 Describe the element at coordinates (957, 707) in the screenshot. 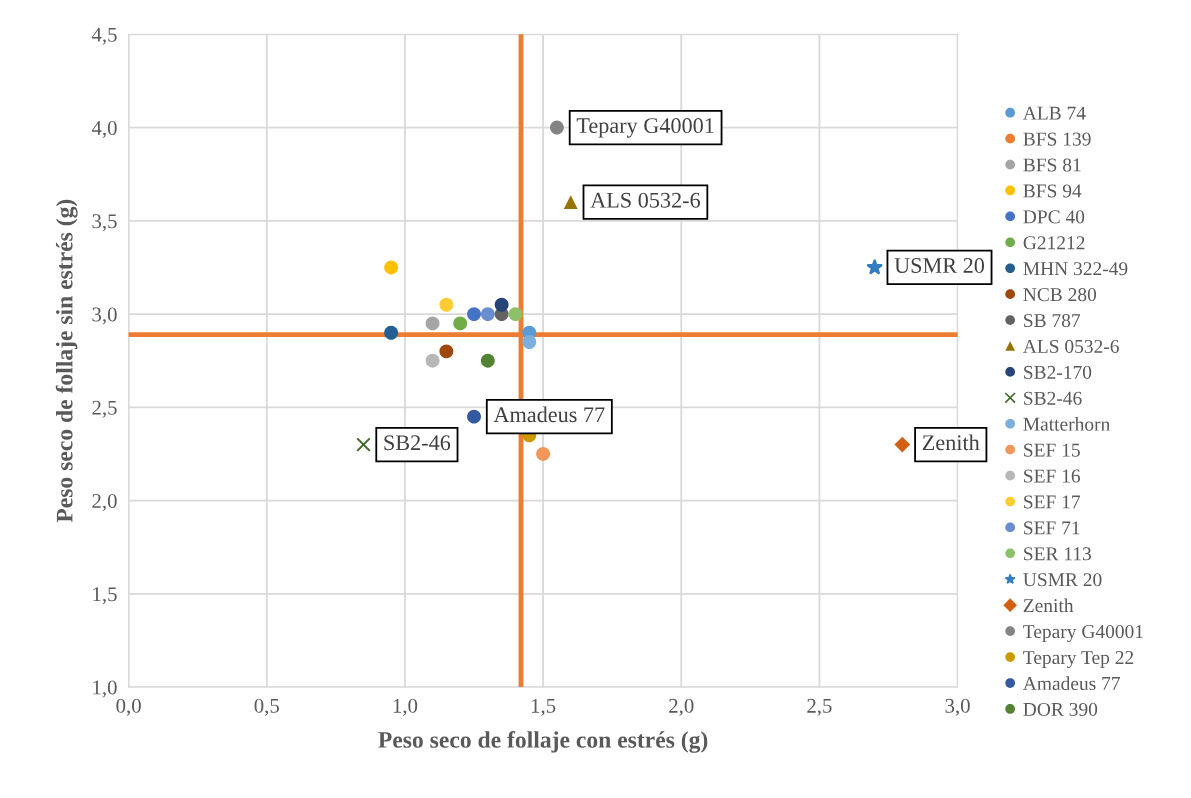

I see `x-tick-label: 3,0` at that location.